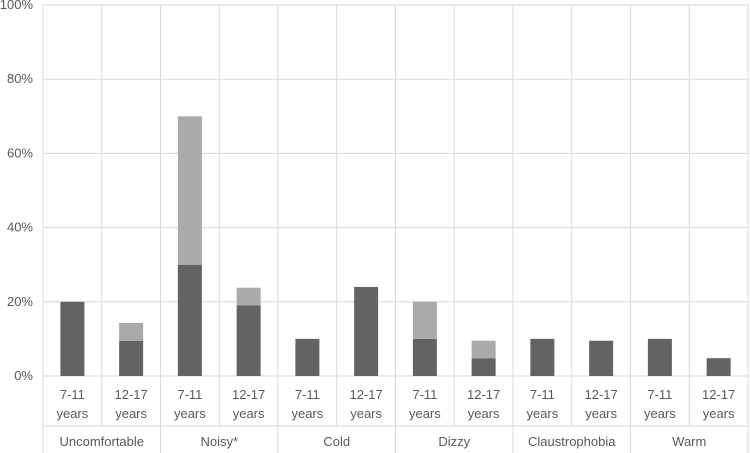 Image resolution: width=750 pixels, height=453 pixels. Describe the element at coordinates (572, 441) in the screenshot. I see `group-label: Claustrophobia` at that location.